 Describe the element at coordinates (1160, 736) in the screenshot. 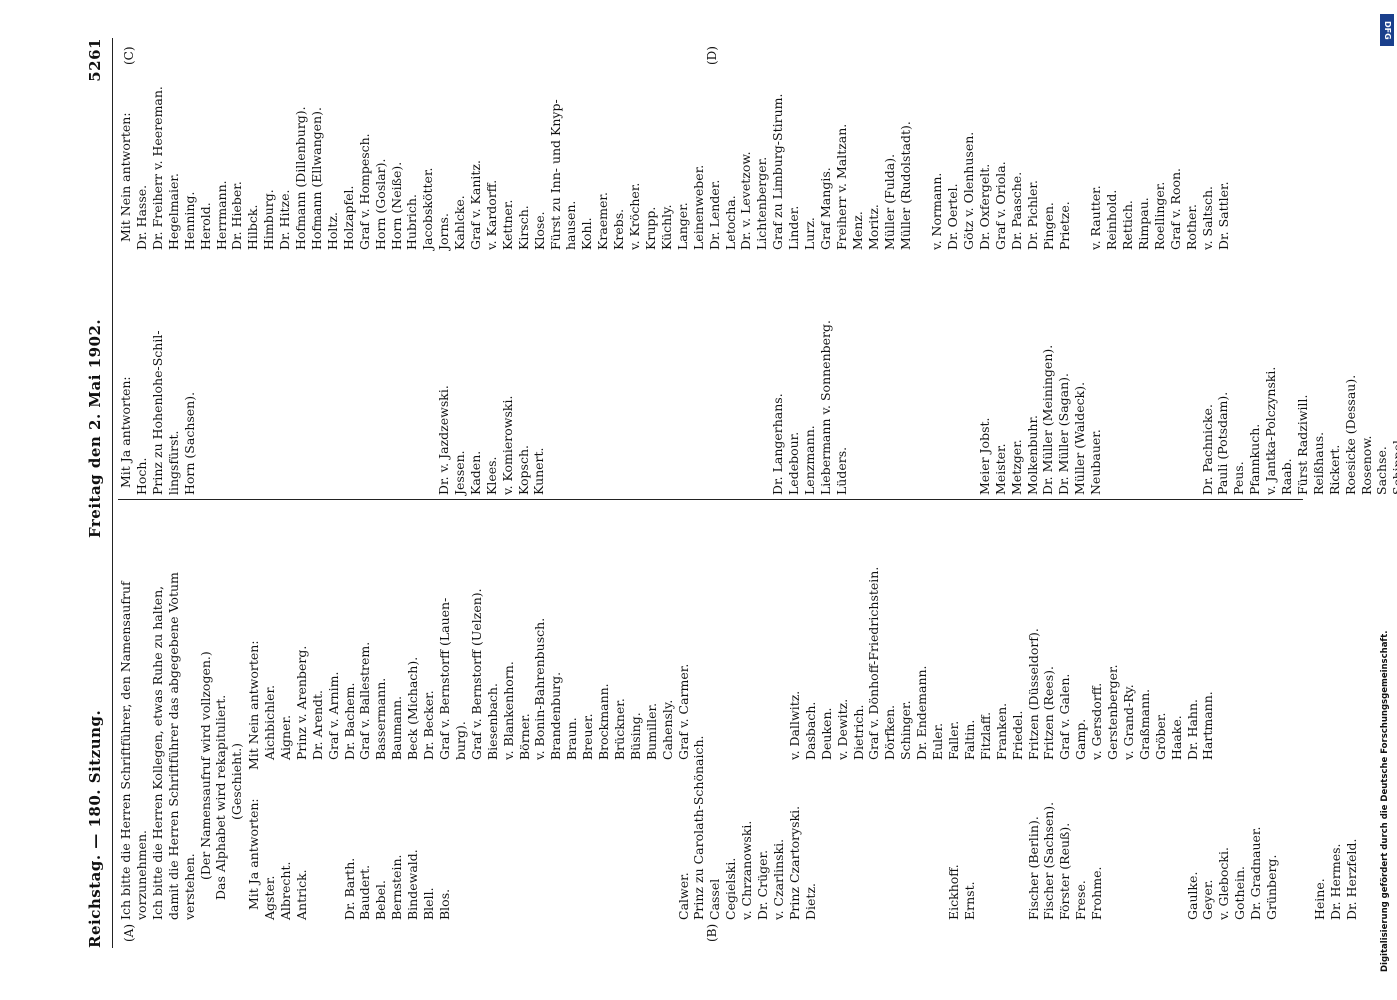

I see `nein-vote-name: Gröber.` at that location.